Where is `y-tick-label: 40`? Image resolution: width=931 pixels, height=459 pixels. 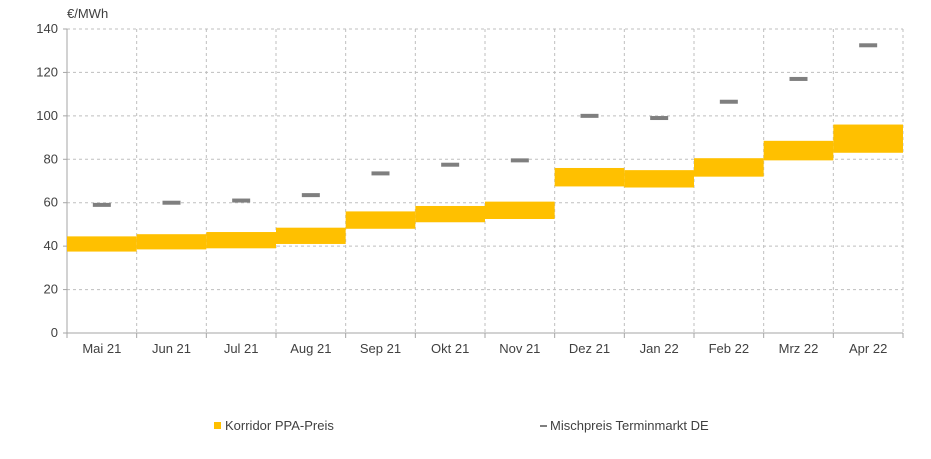
y-tick-label: 40 is located at coordinates (51, 245).